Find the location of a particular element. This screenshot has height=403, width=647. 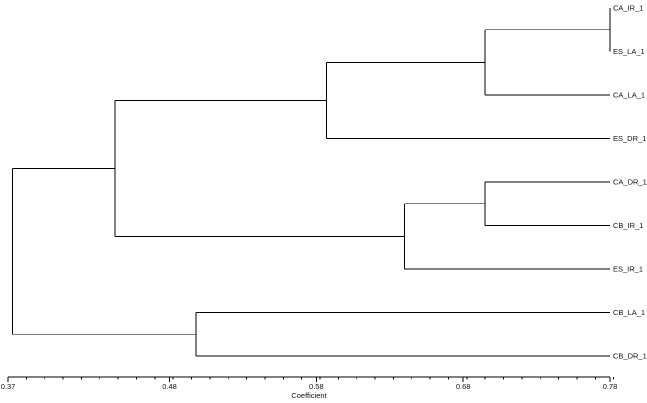

leaf-label: ES_IR_1 is located at coordinates (628, 269).